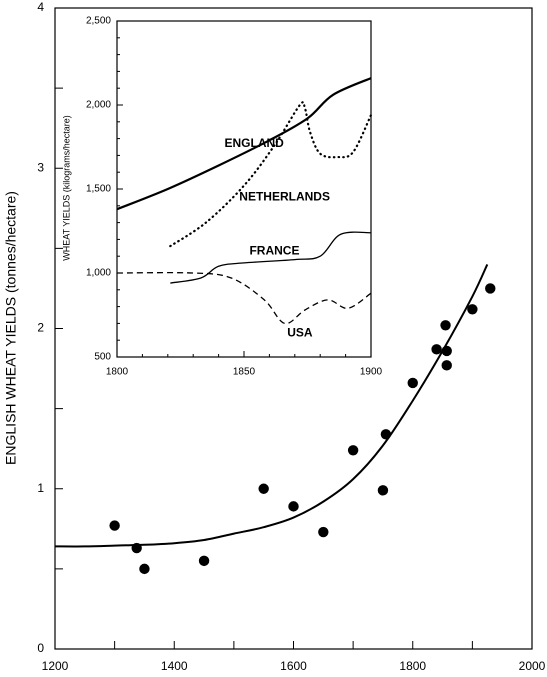 This screenshot has height=677, width=547. I want to click on series-line-france, so click(271, 257).